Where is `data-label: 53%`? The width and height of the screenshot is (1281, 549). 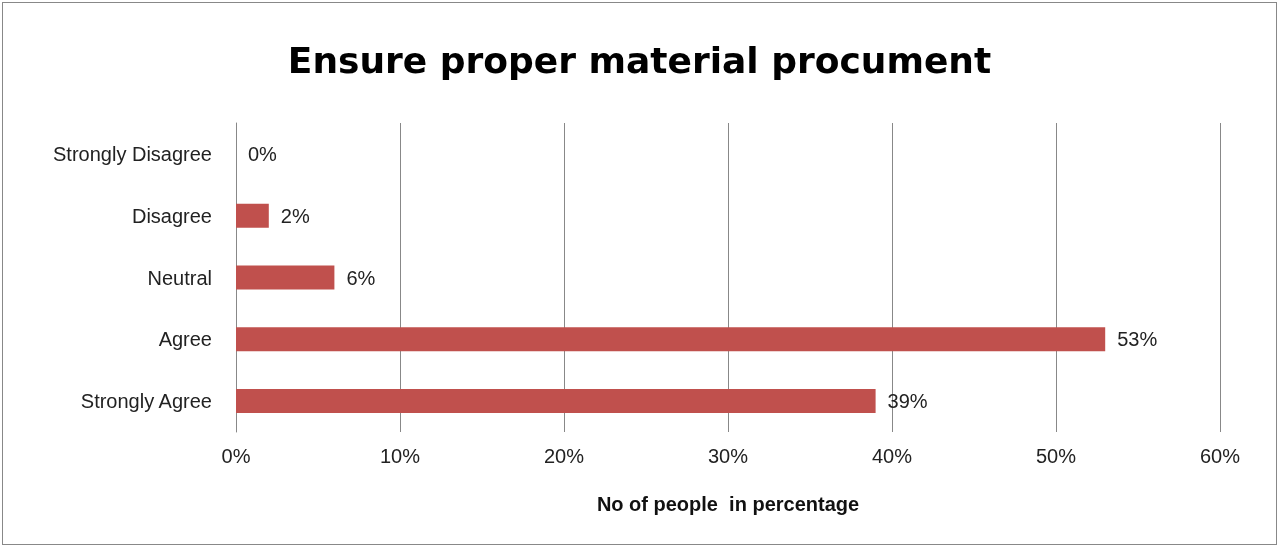 data-label: 53% is located at coordinates (1137, 339).